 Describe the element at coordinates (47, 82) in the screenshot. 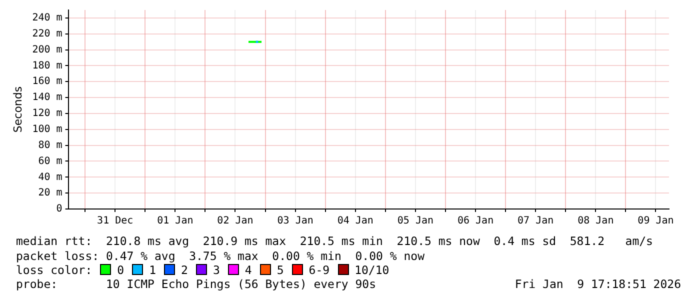

I see `y-tick-label: 160 m` at that location.